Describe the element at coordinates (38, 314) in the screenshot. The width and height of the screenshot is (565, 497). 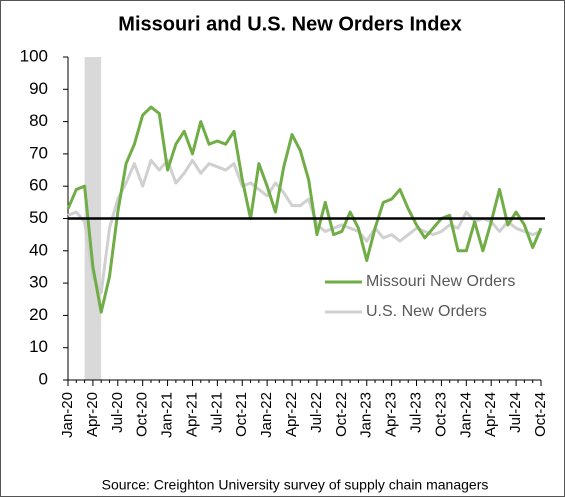
I see `y-tick-label: 20` at that location.